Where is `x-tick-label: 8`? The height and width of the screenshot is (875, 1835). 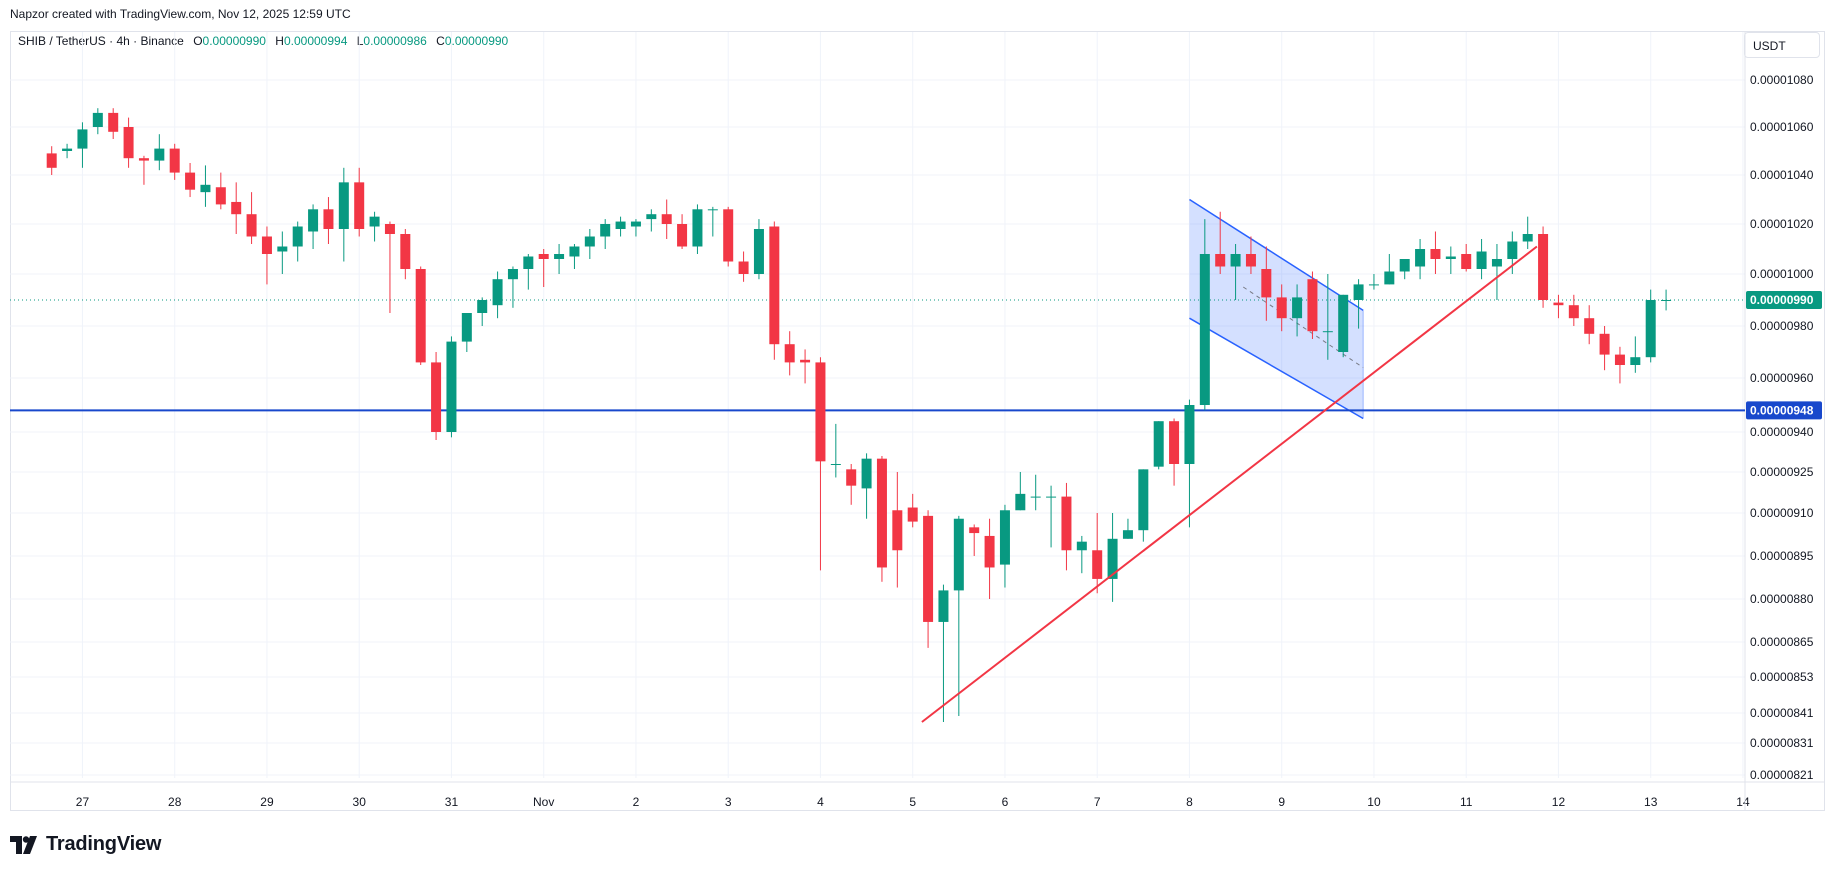 x-tick-label: 8 is located at coordinates (1189, 802).